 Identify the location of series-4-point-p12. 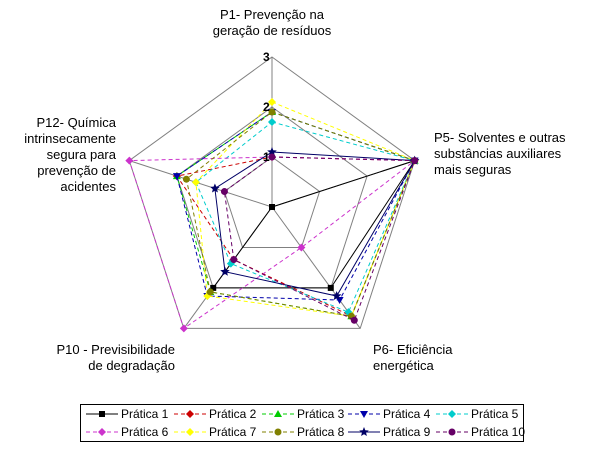
(176, 177).